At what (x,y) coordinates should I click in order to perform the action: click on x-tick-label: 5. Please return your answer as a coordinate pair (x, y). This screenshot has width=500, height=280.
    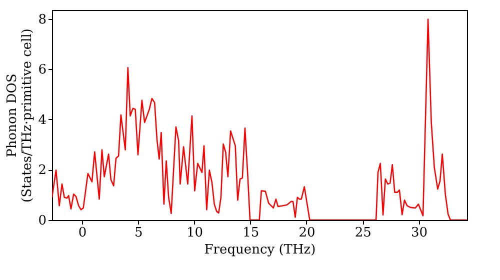
    Looking at the image, I should click on (138, 233).